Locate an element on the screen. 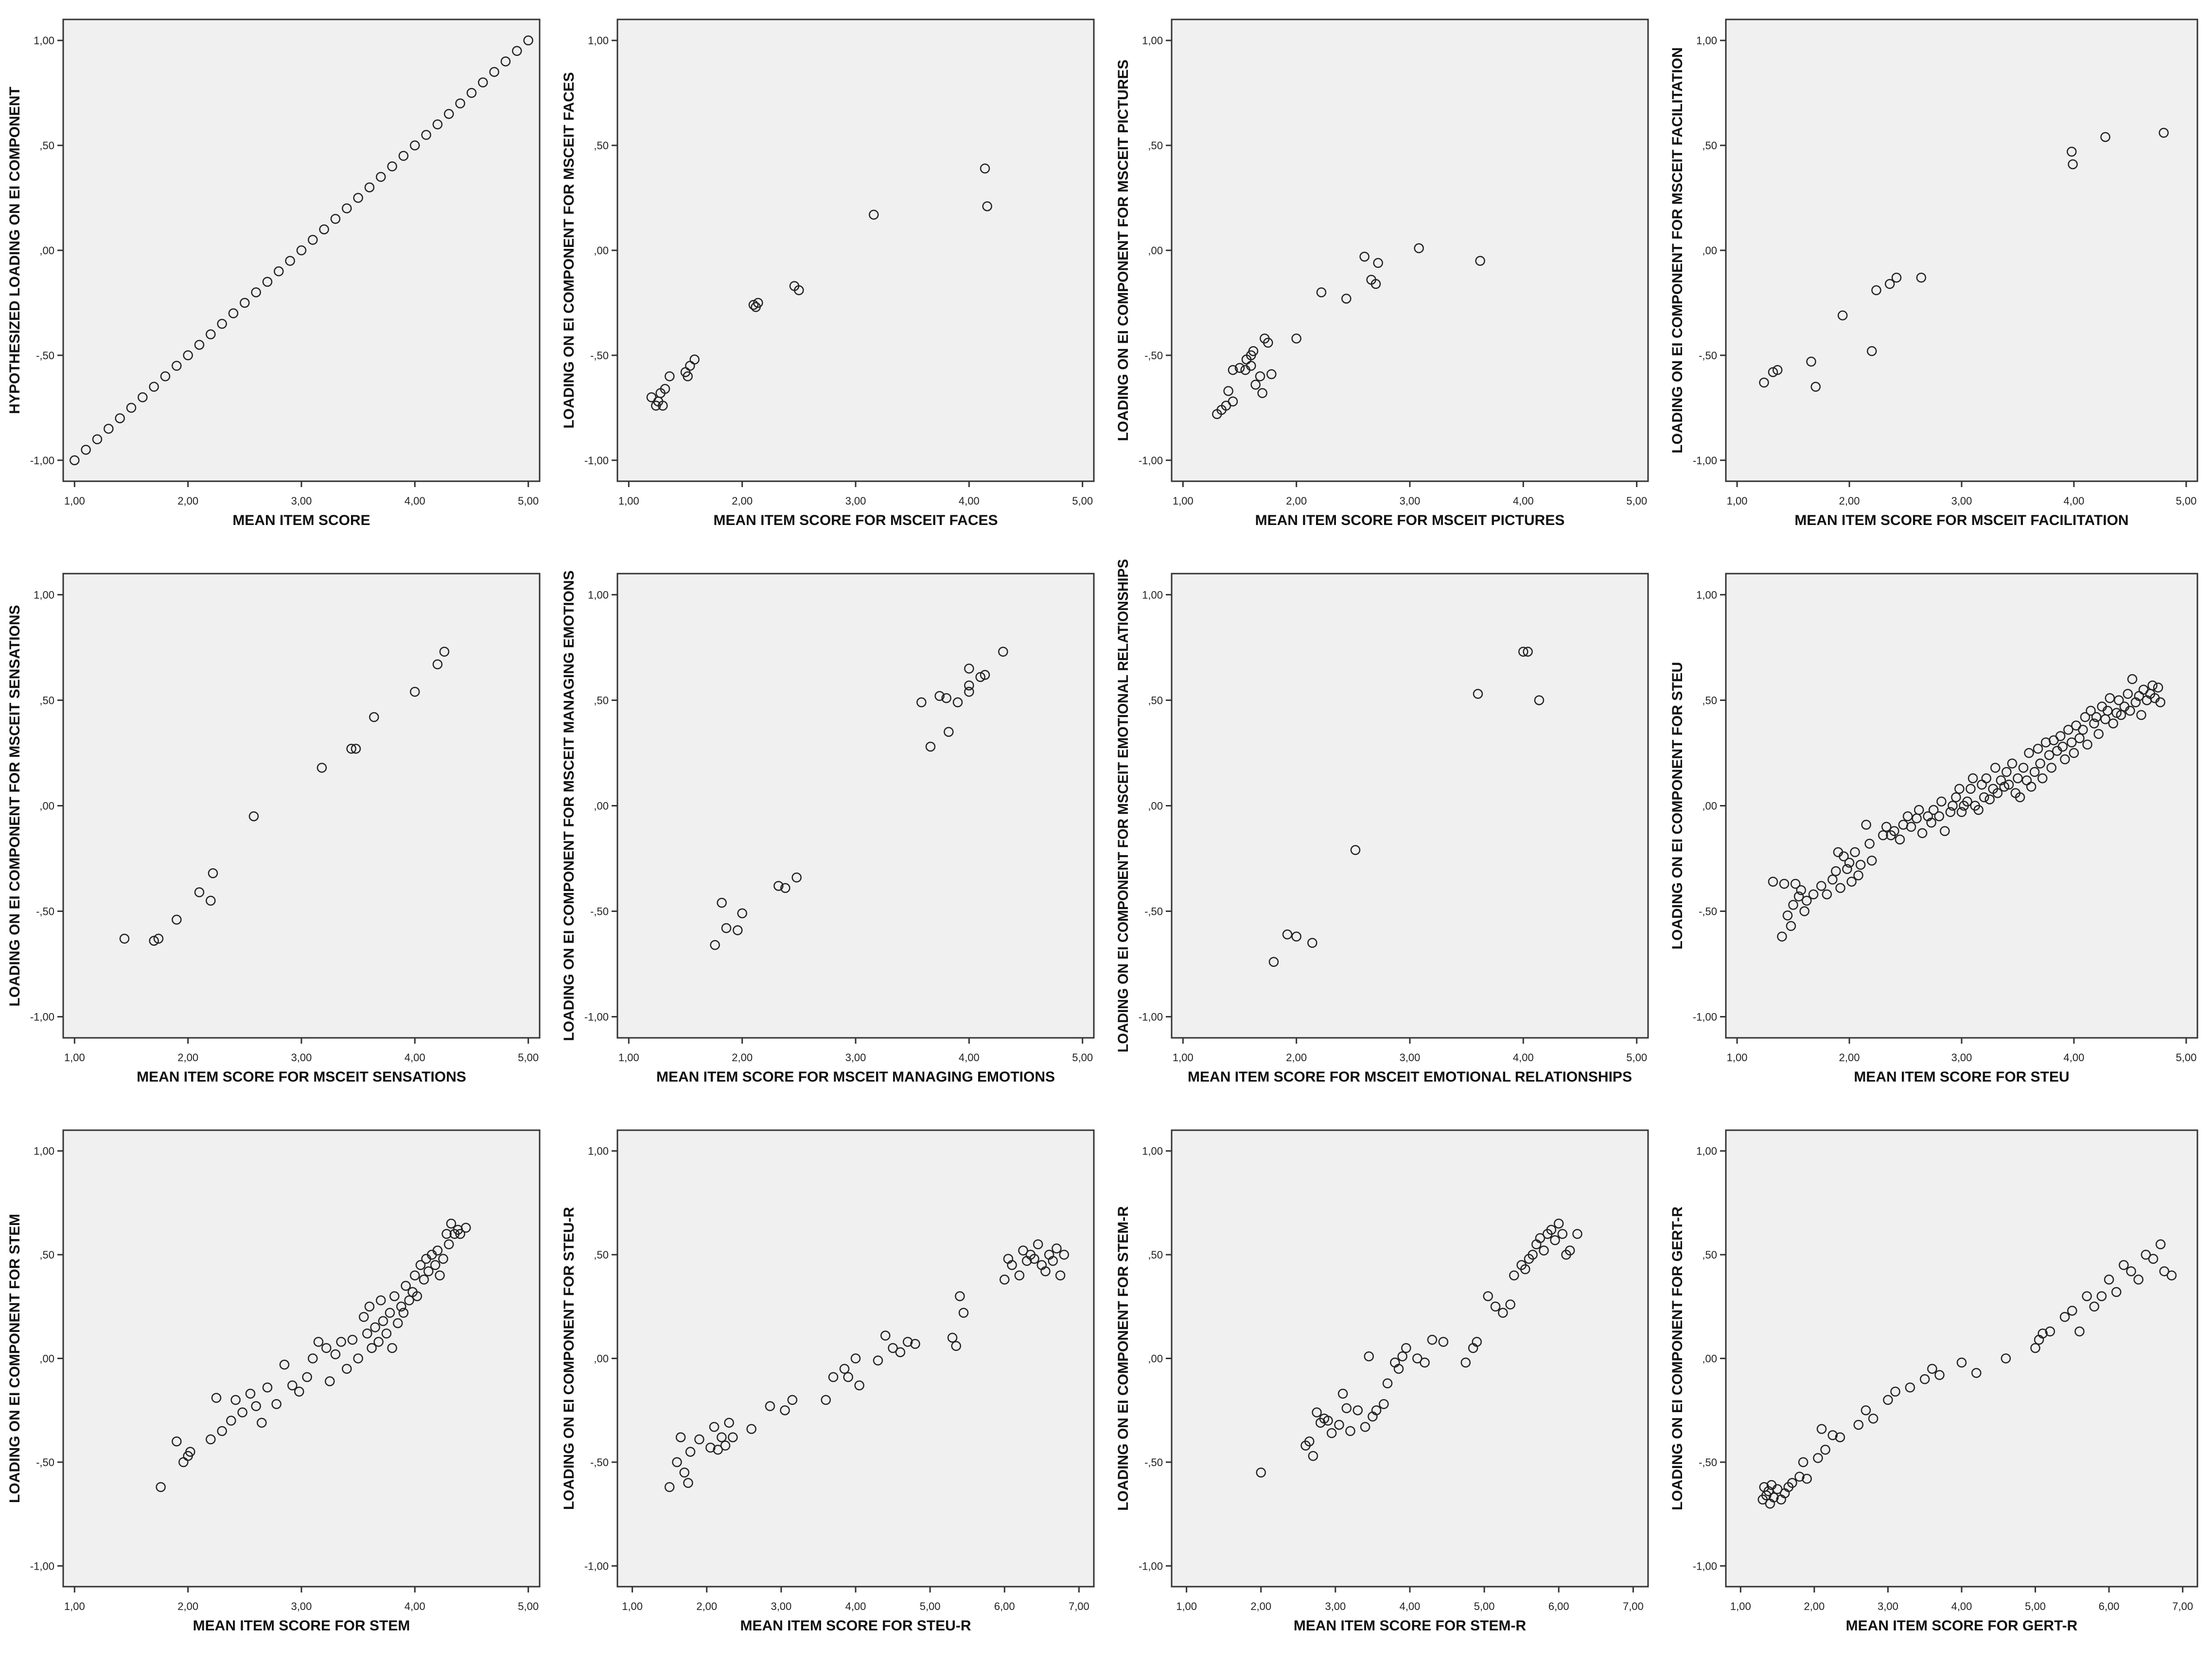  x-tick-label: 1,00 is located at coordinates (628, 1057).